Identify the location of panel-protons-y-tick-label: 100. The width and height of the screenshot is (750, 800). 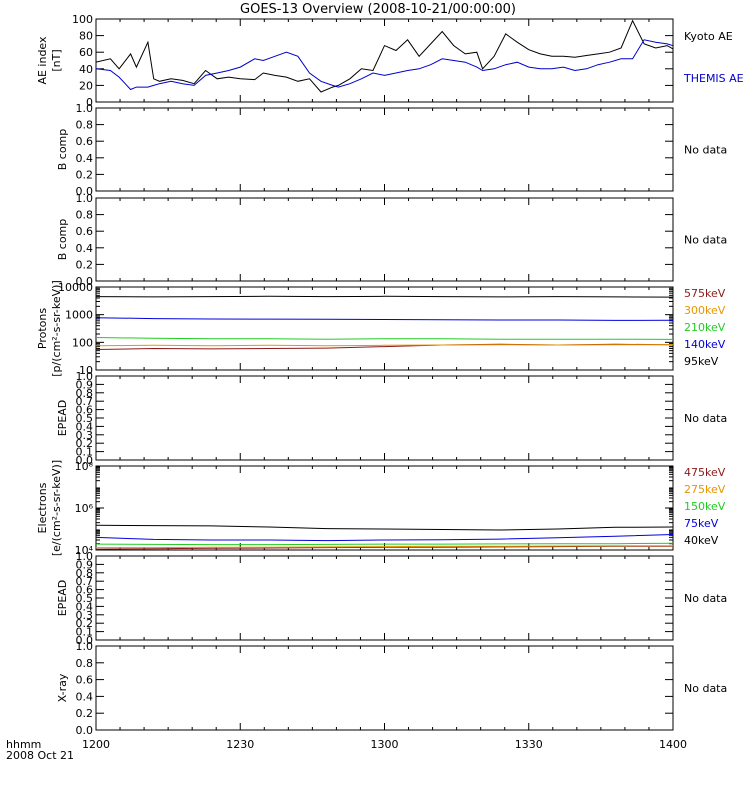
(82, 342).